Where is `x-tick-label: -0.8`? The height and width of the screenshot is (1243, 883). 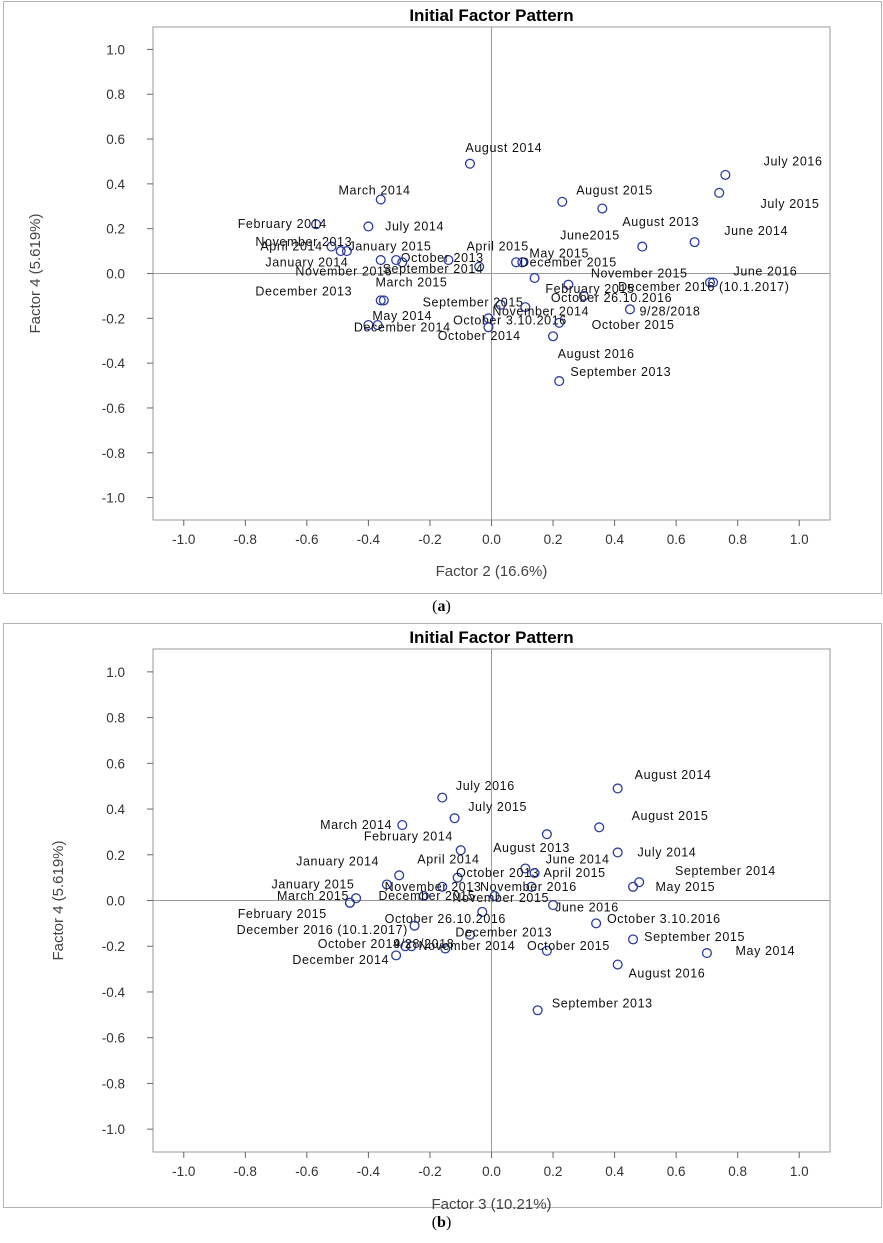
x-tick-label: -0.8 is located at coordinates (245, 539).